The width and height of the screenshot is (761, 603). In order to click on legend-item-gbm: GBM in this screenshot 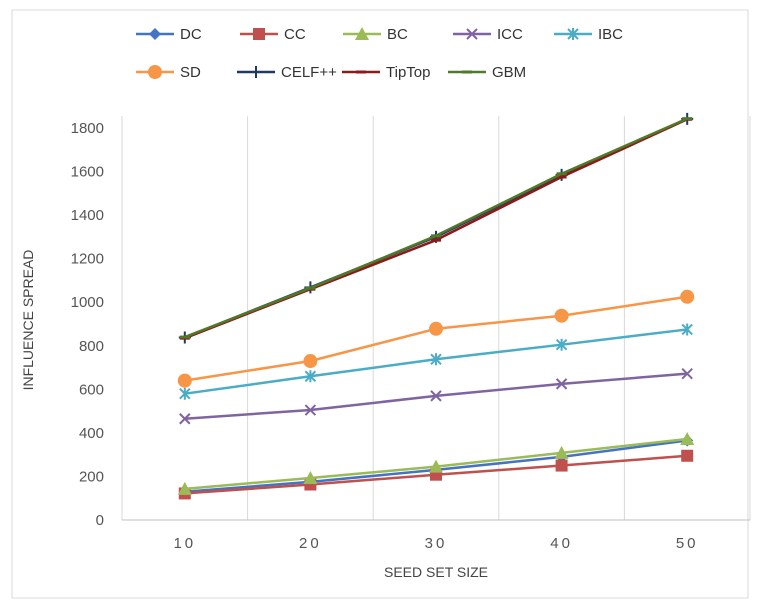, I will do `click(487, 72)`.